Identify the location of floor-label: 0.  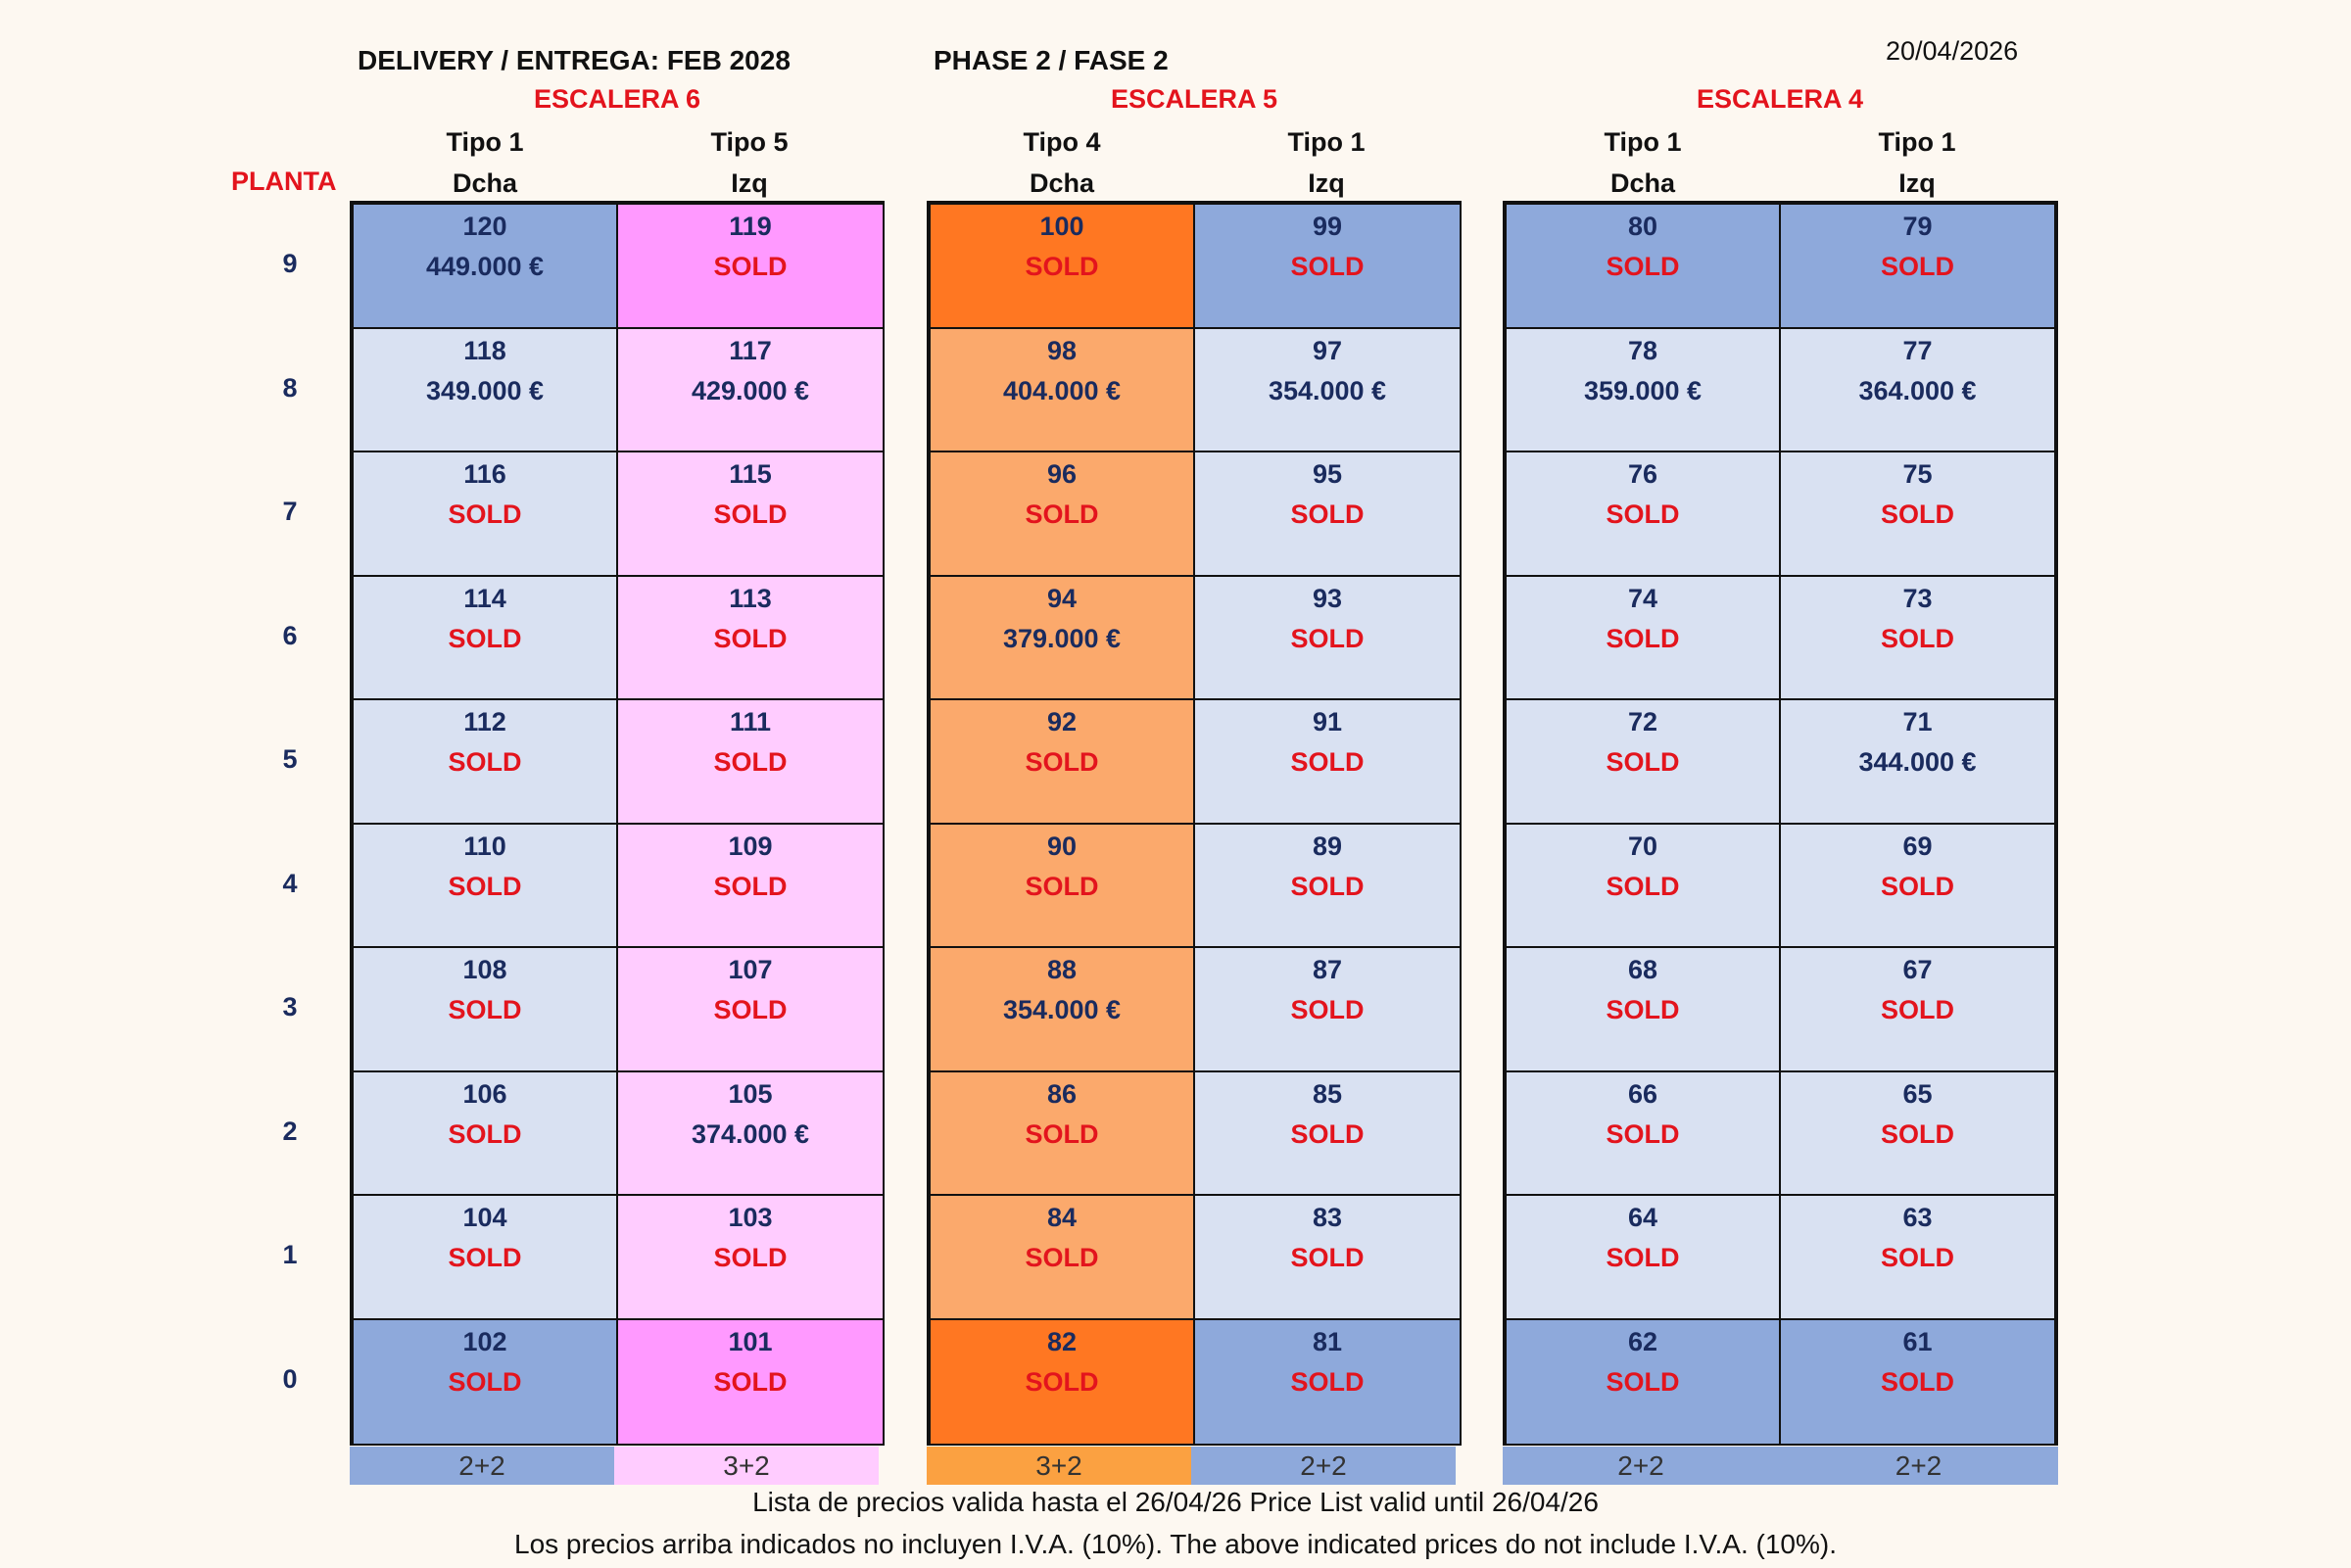
(290, 1379).